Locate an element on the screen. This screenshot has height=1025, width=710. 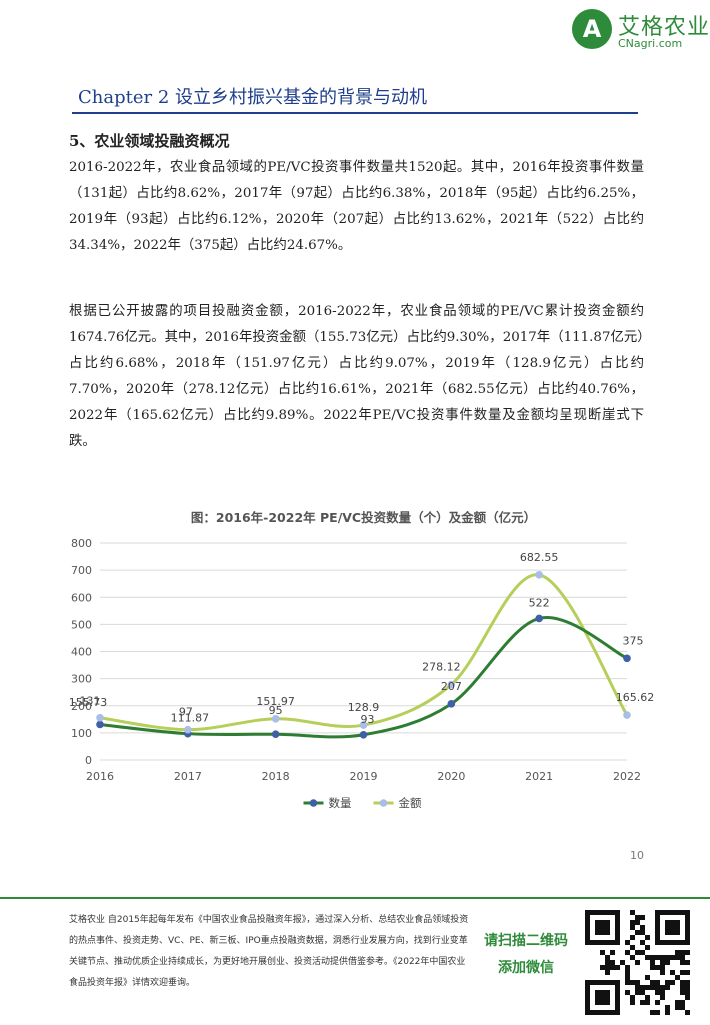
data-label: 97 is located at coordinates (186, 712).